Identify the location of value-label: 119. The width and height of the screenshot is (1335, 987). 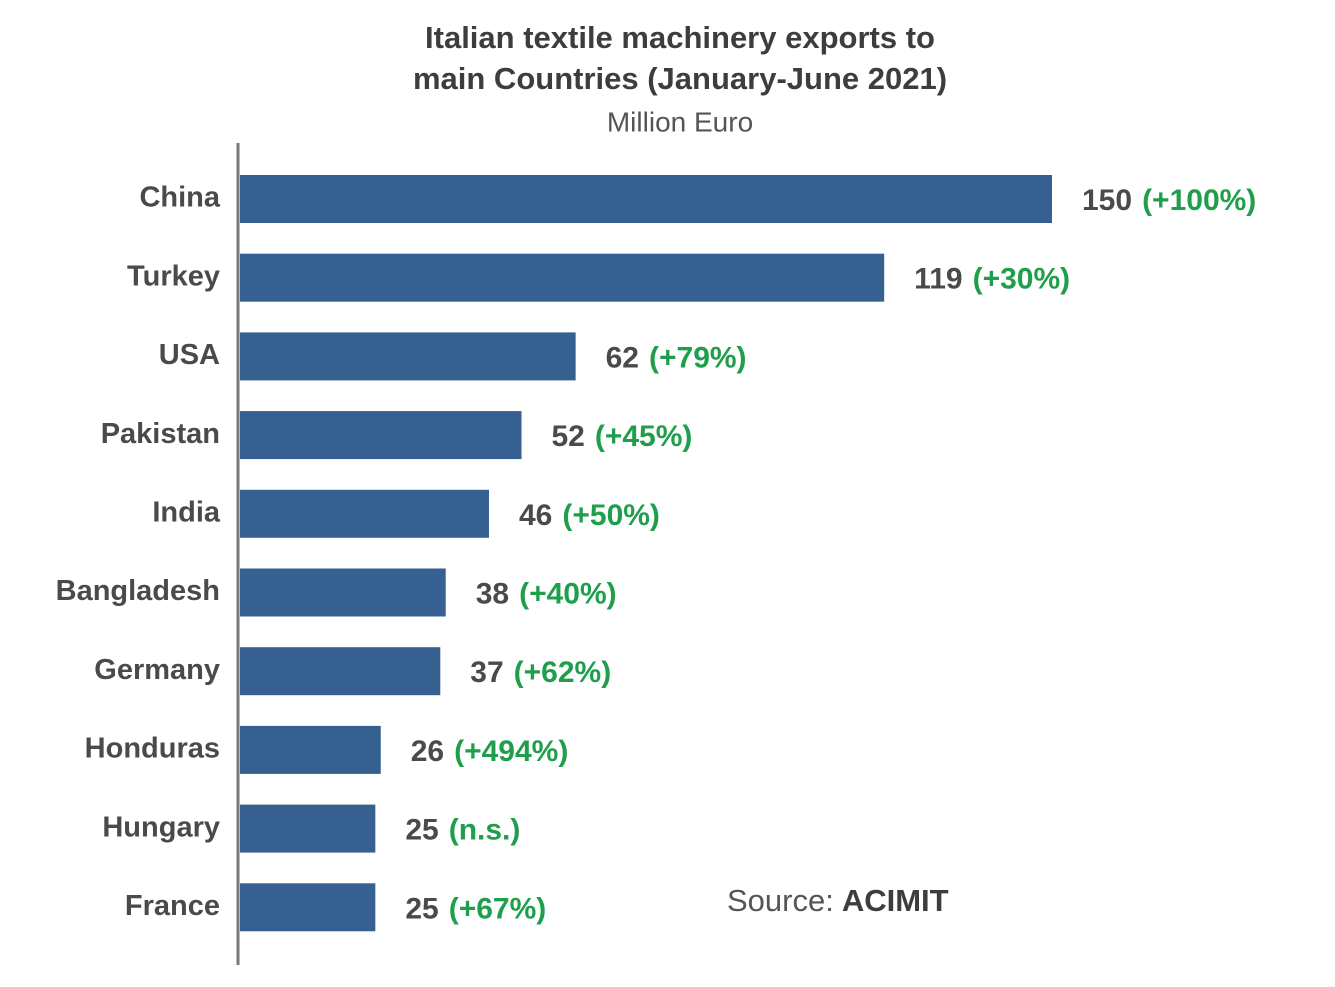
(938, 279).